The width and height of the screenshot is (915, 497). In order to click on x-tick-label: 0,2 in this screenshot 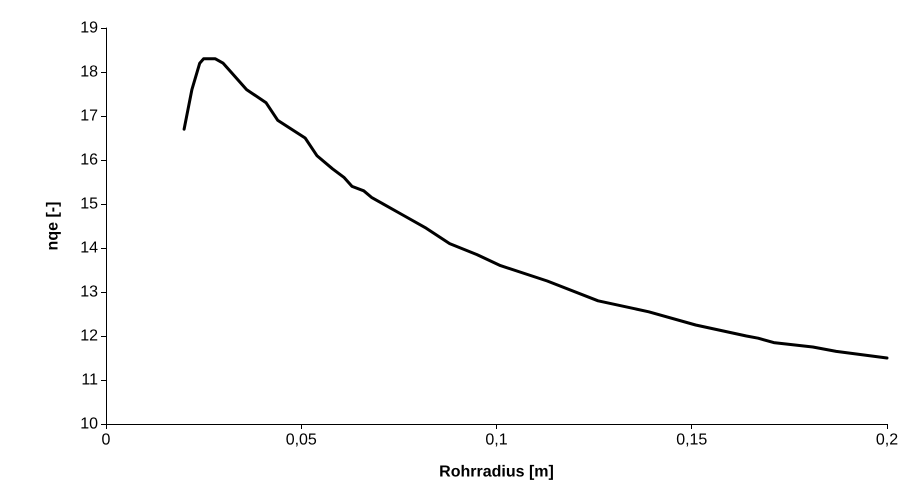, I will do `click(887, 440)`.